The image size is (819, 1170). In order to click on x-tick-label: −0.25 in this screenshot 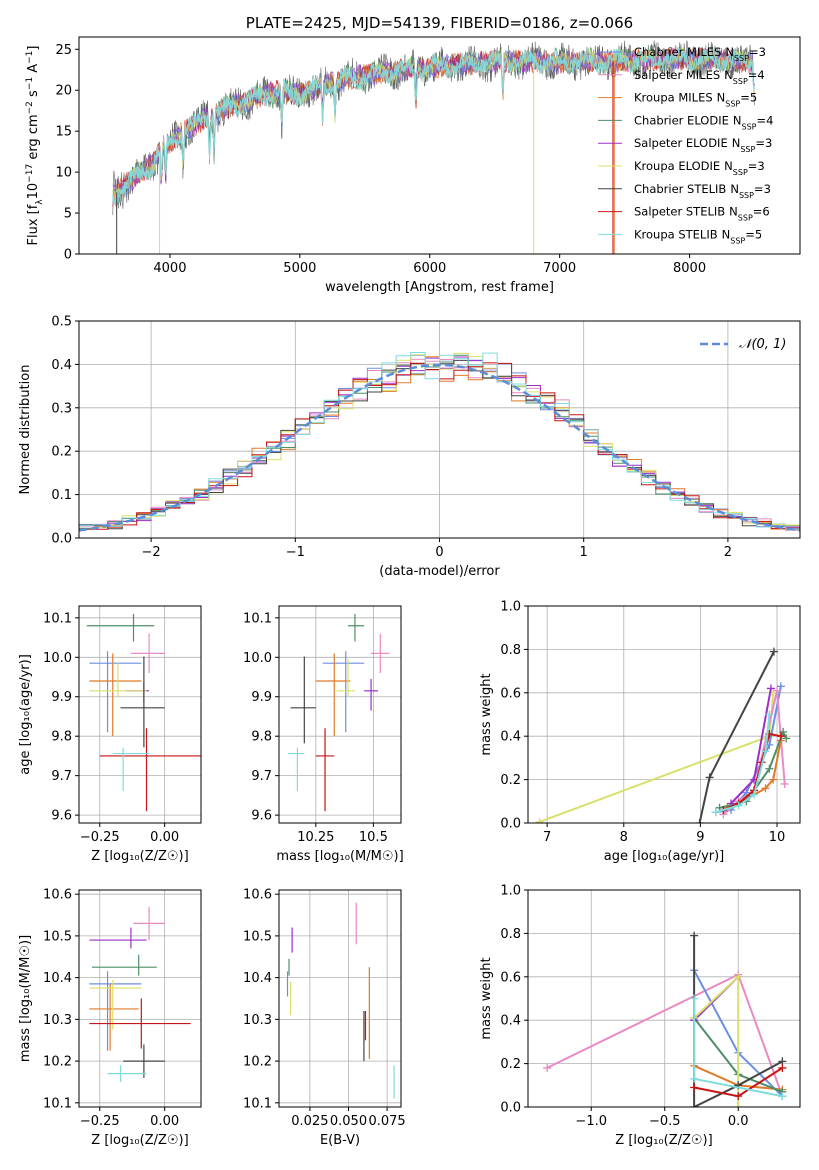, I will do `click(100, 1121)`.